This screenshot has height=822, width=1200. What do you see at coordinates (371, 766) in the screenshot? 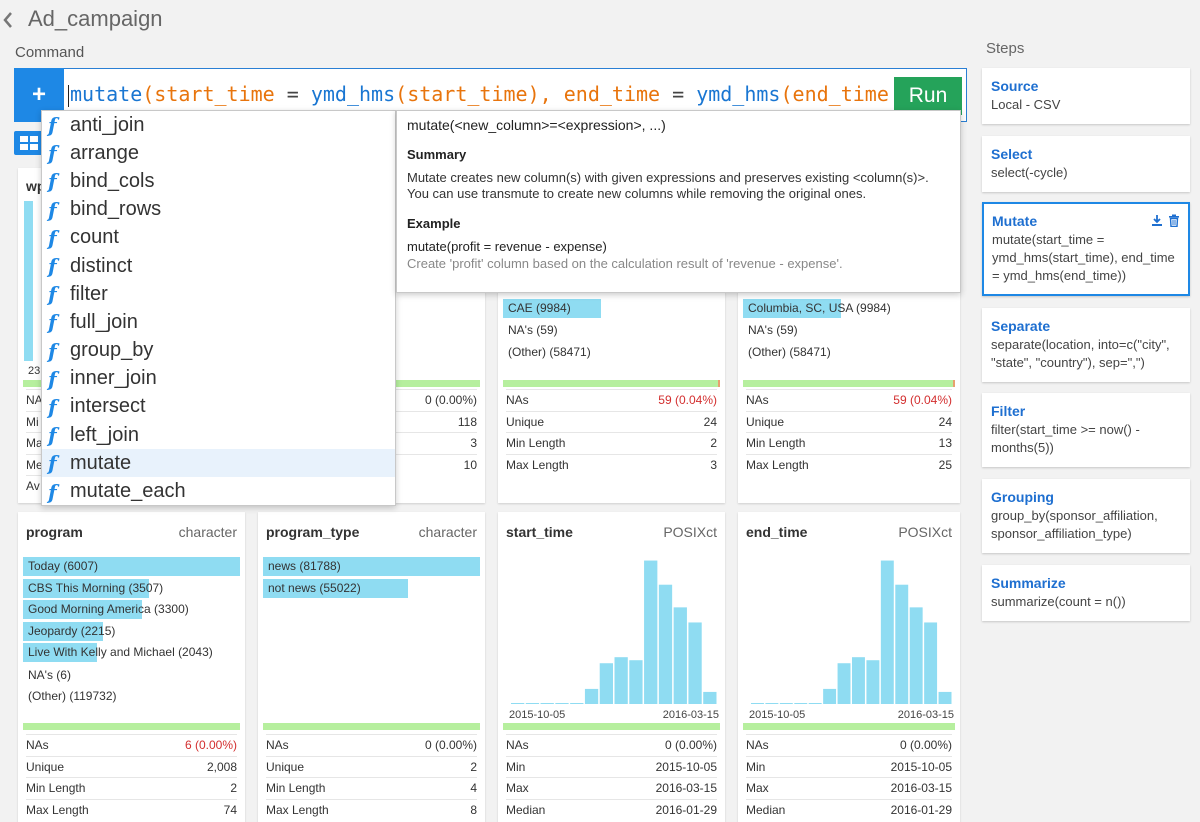
I see `stat-row: Unique 2` at bounding box center [371, 766].